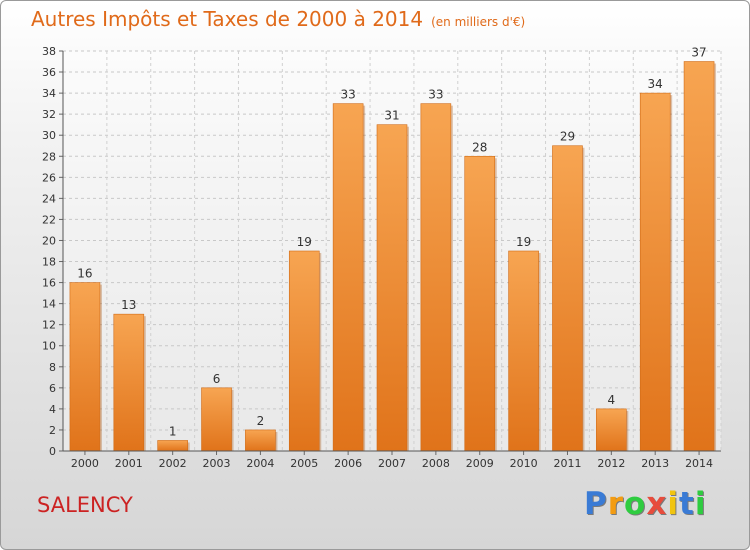 This screenshot has height=550, width=750. I want to click on x-tick-label: 2008, so click(436, 463).